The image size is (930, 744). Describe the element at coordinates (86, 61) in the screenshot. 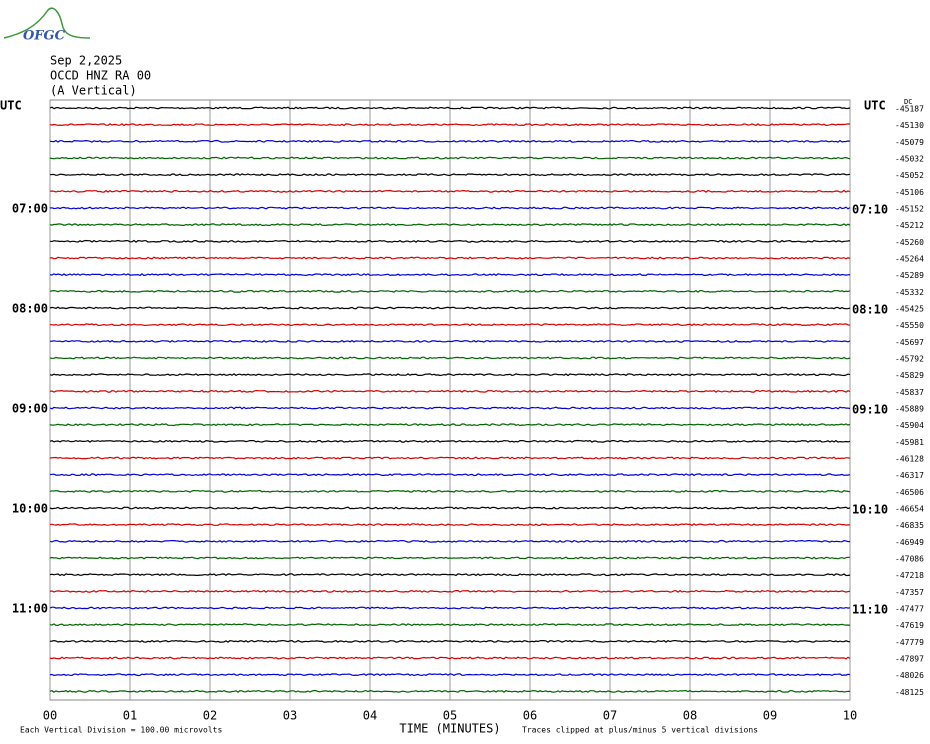

I see `date: Sep 2,2025` at that location.